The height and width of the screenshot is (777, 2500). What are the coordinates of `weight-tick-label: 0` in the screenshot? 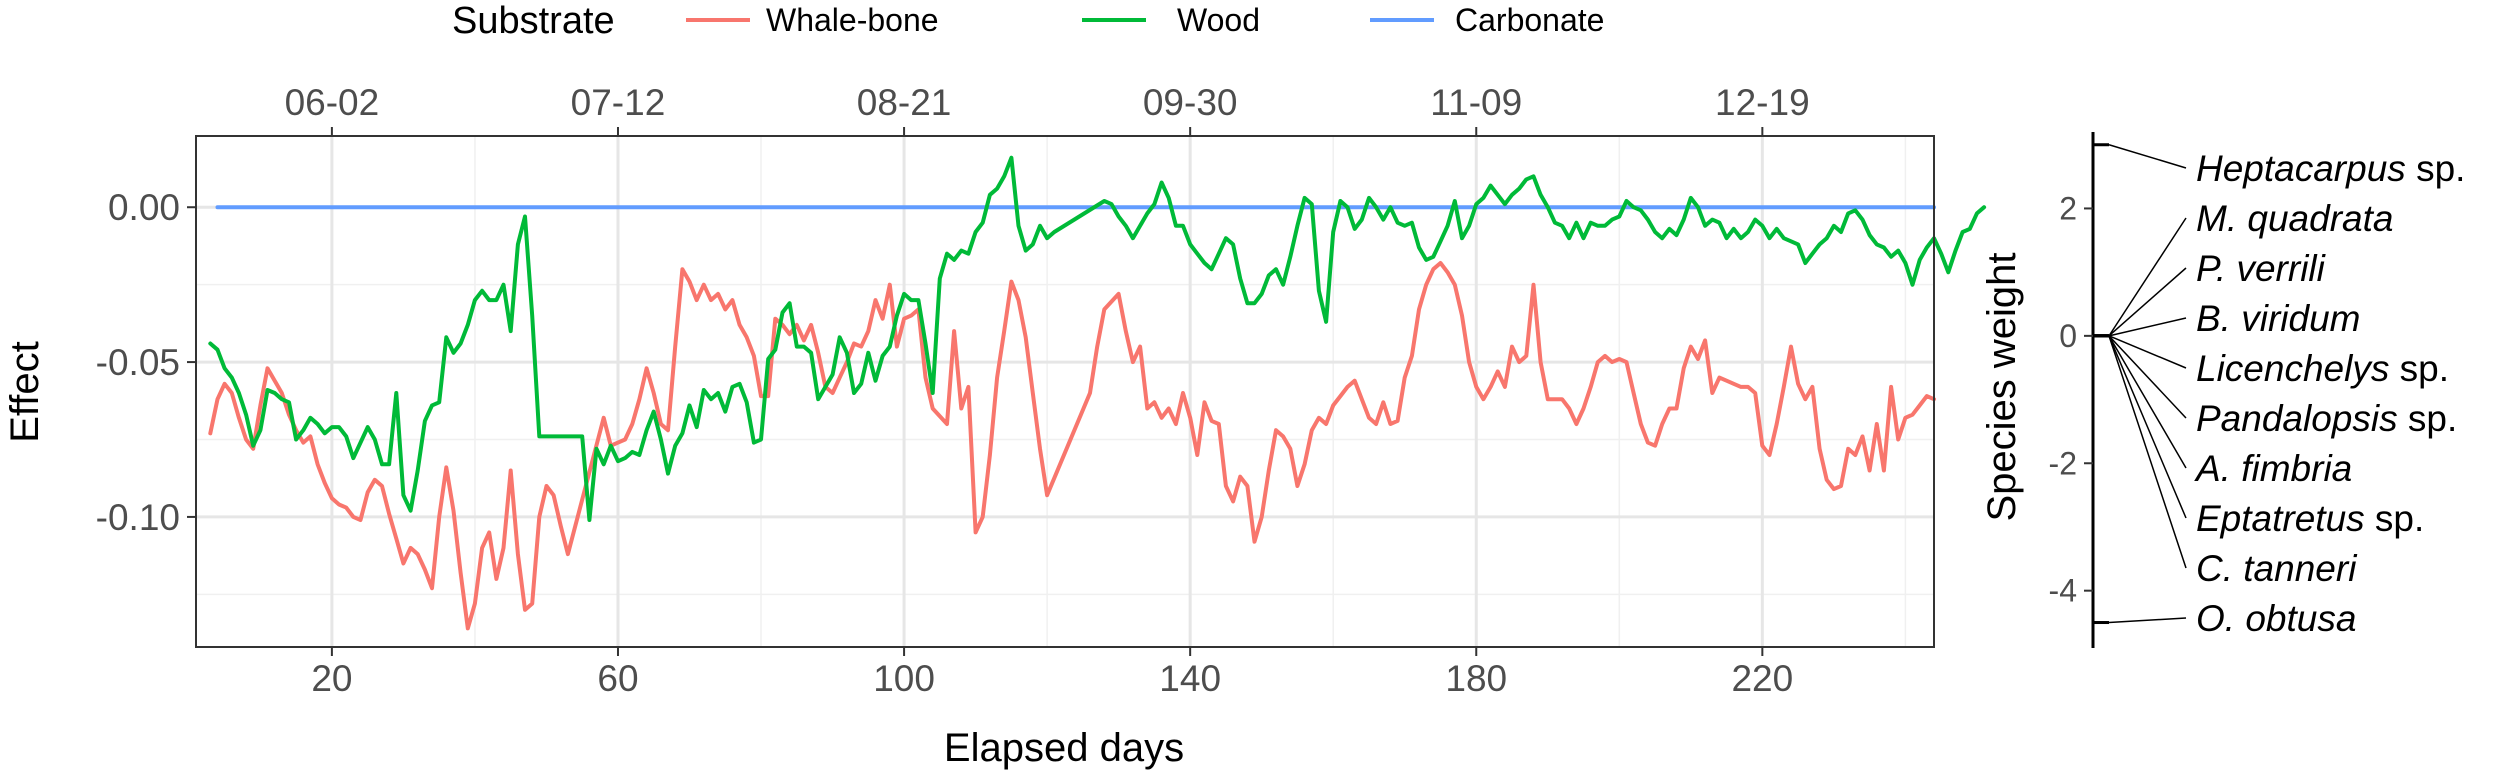 It's located at (2068, 336).